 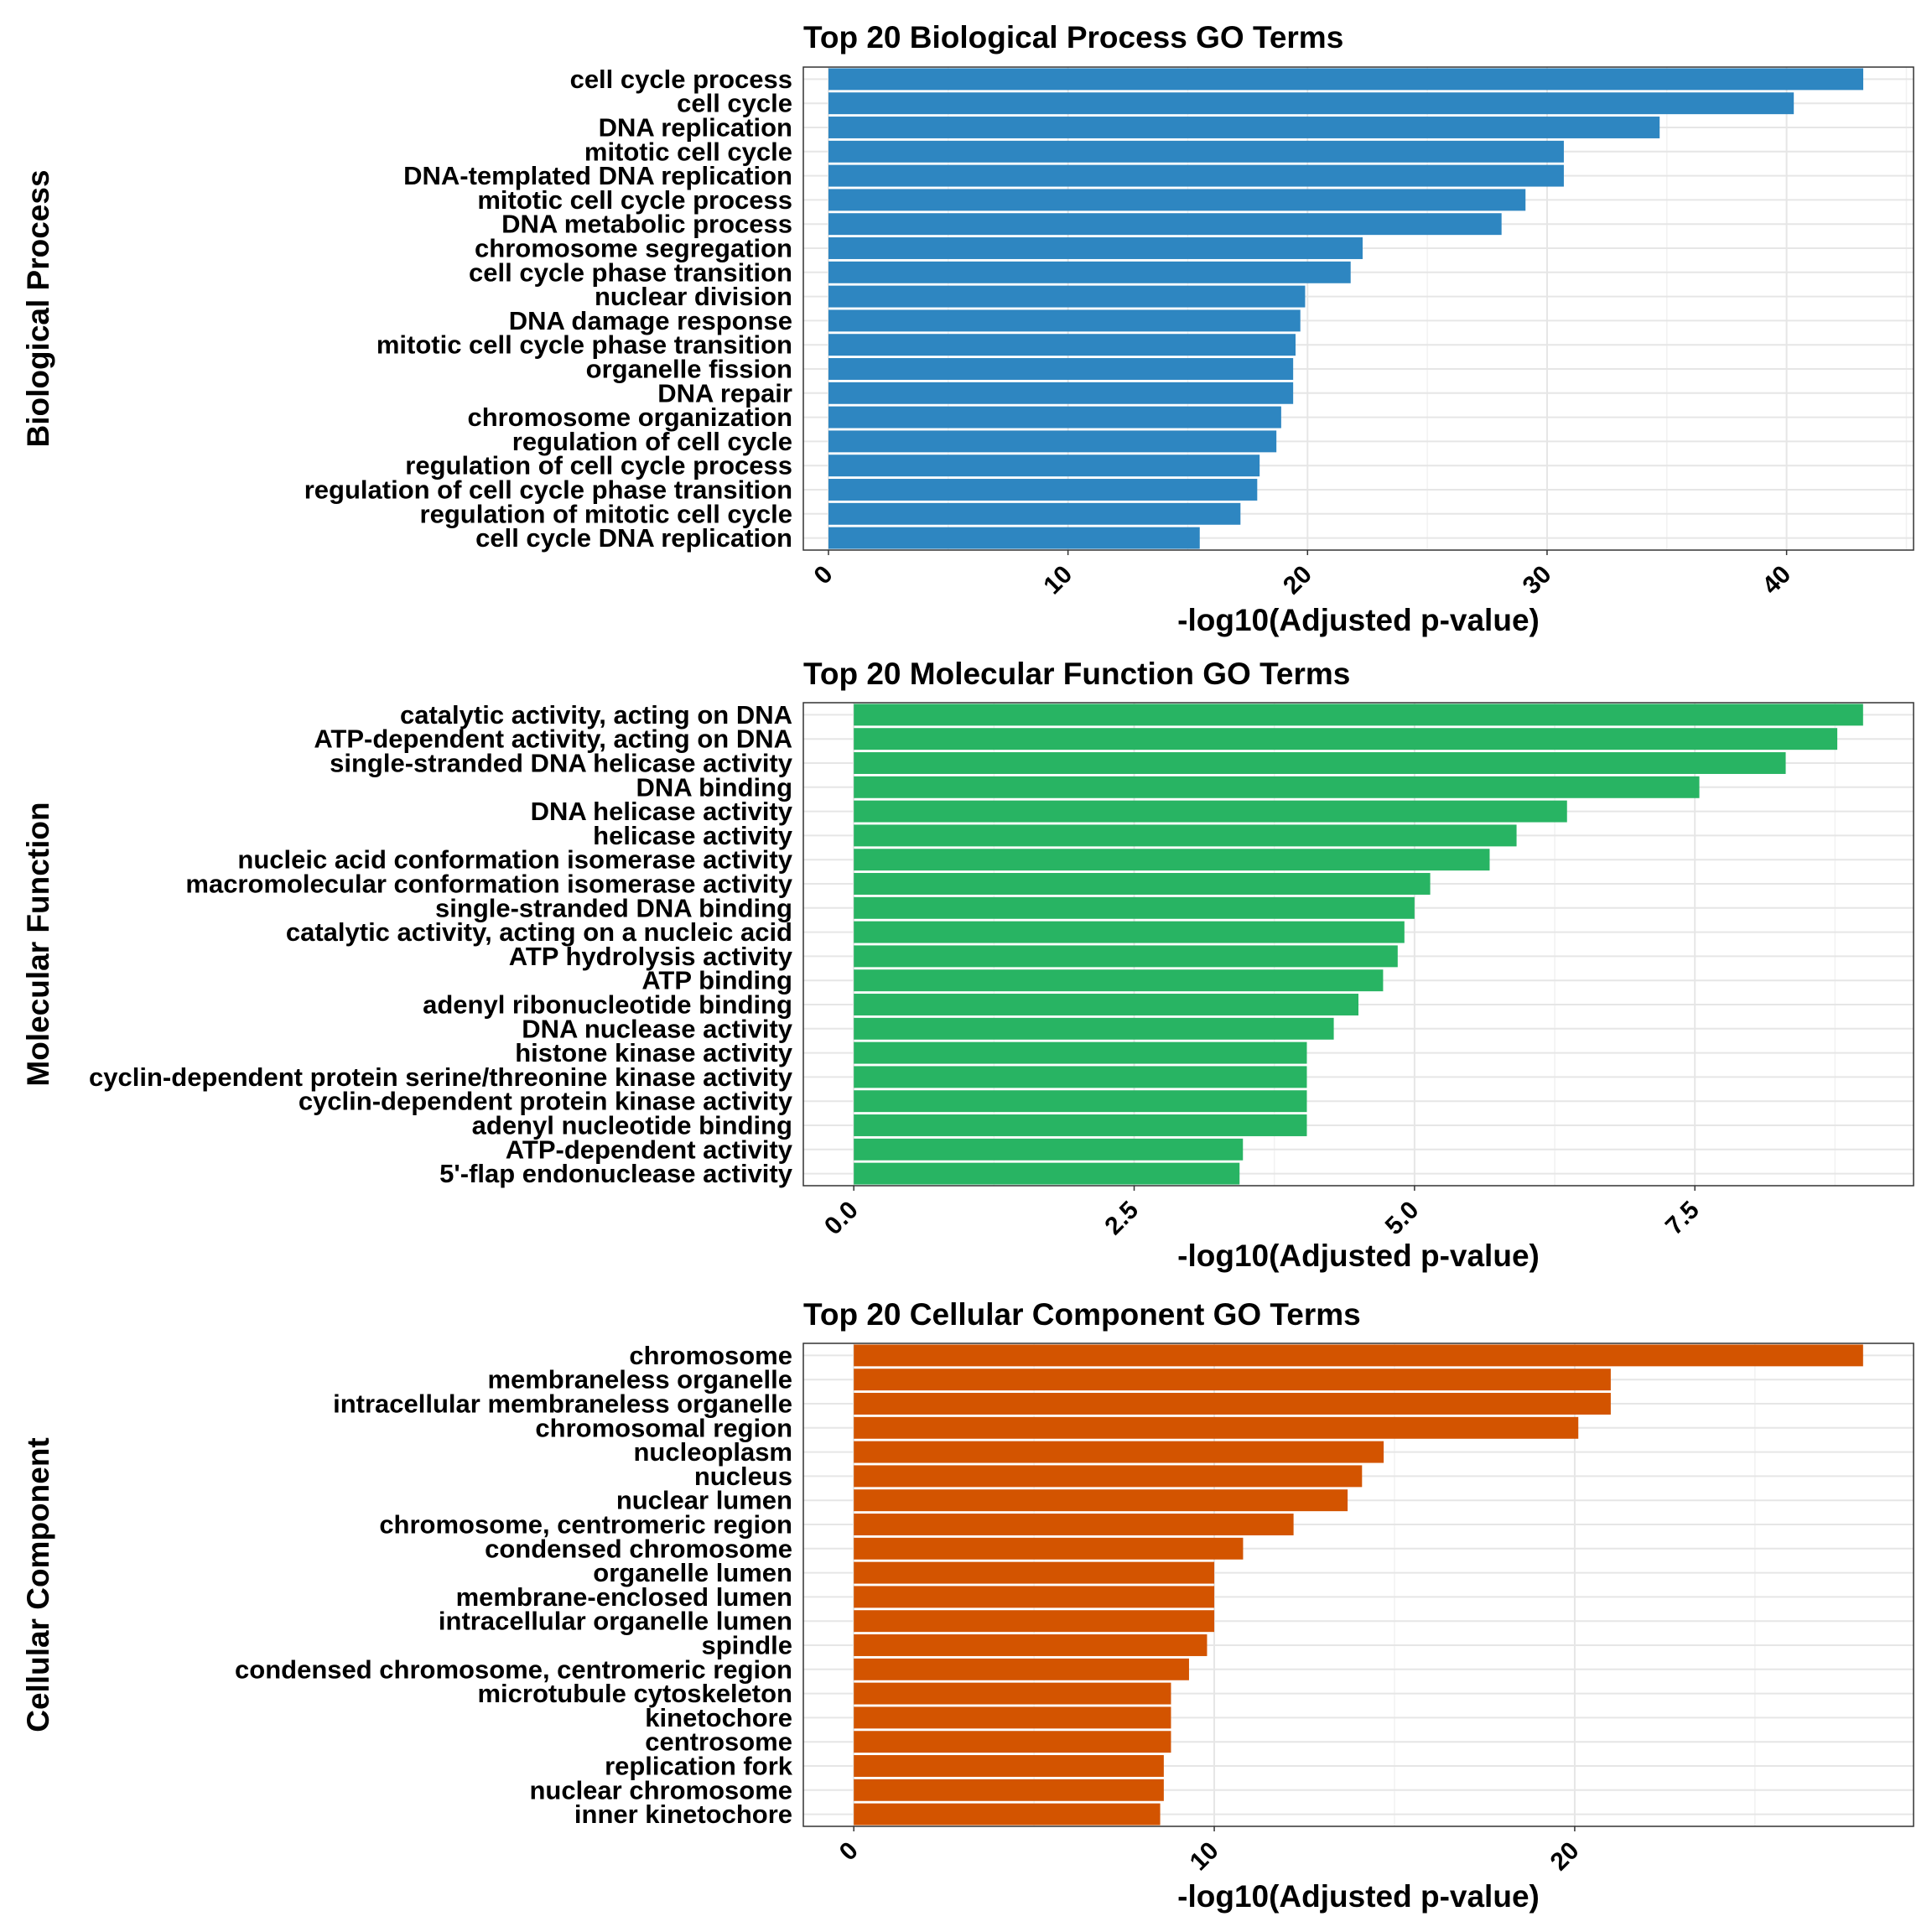 I want to click on cellular-component-plot-background, so click(x=1358, y=1584).